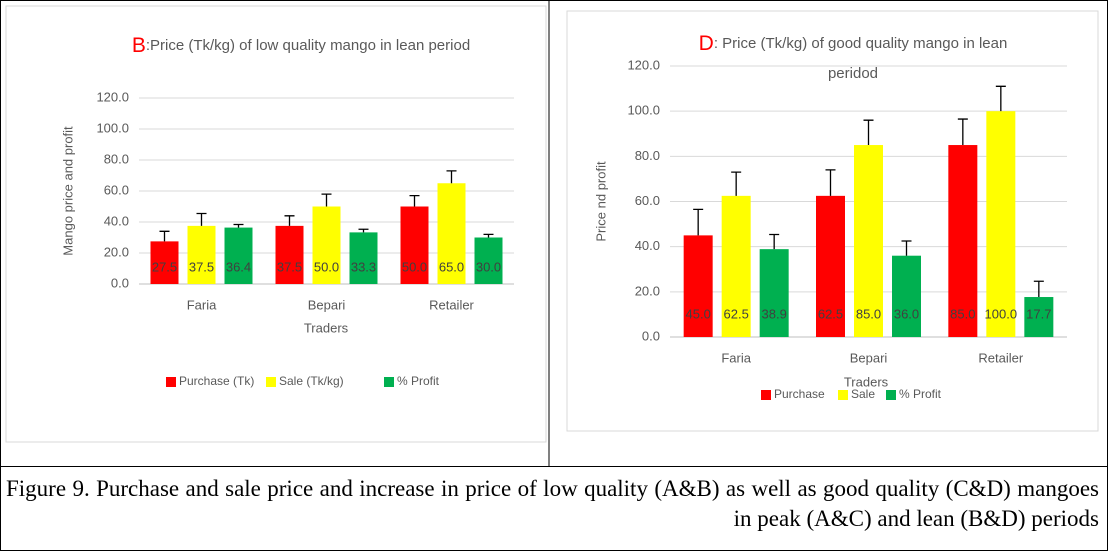 The image size is (1108, 551). I want to click on data-label: 100.0, so click(1001, 313).